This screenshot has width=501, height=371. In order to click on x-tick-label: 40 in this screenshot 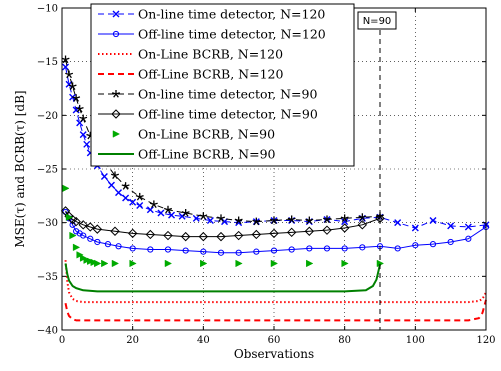, I will do `click(203, 340)`.